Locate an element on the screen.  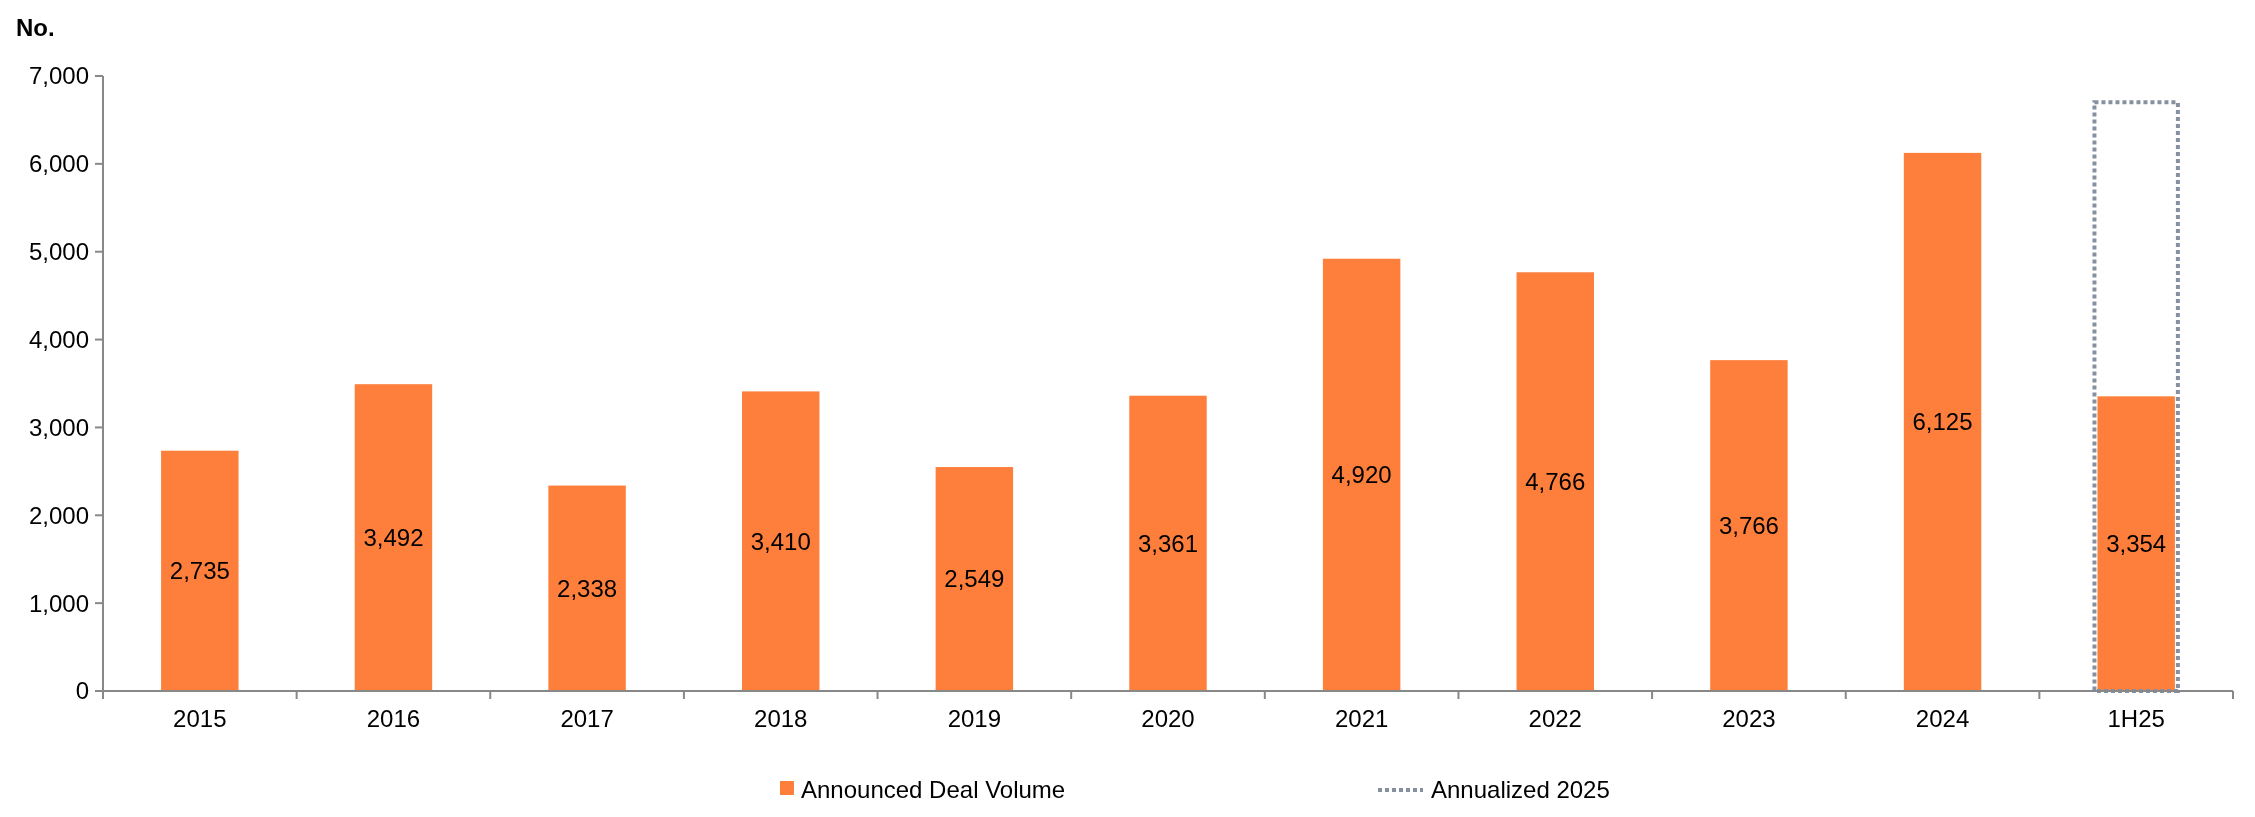
x-tick-label: 2024 is located at coordinates (1942, 718).